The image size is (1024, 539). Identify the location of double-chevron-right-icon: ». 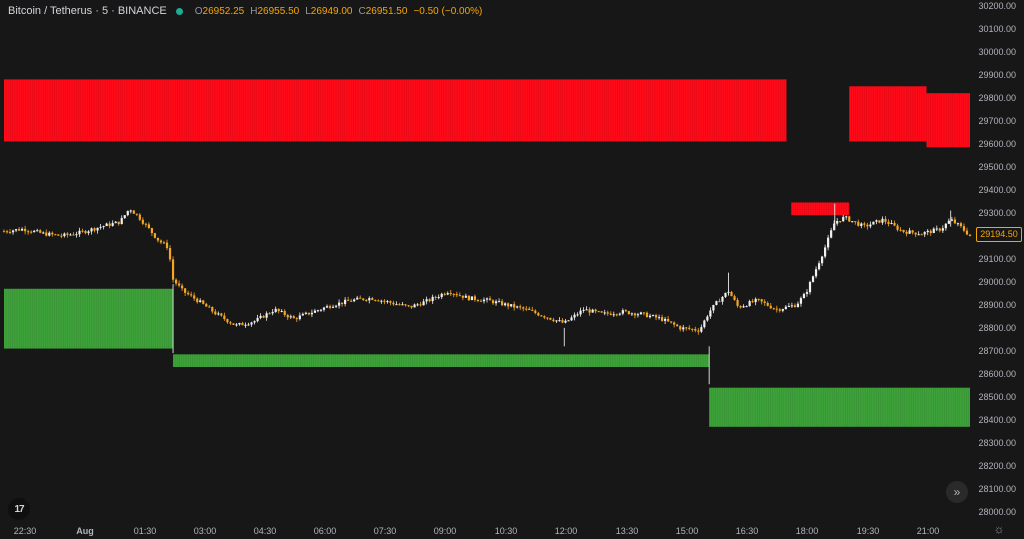
(957, 492).